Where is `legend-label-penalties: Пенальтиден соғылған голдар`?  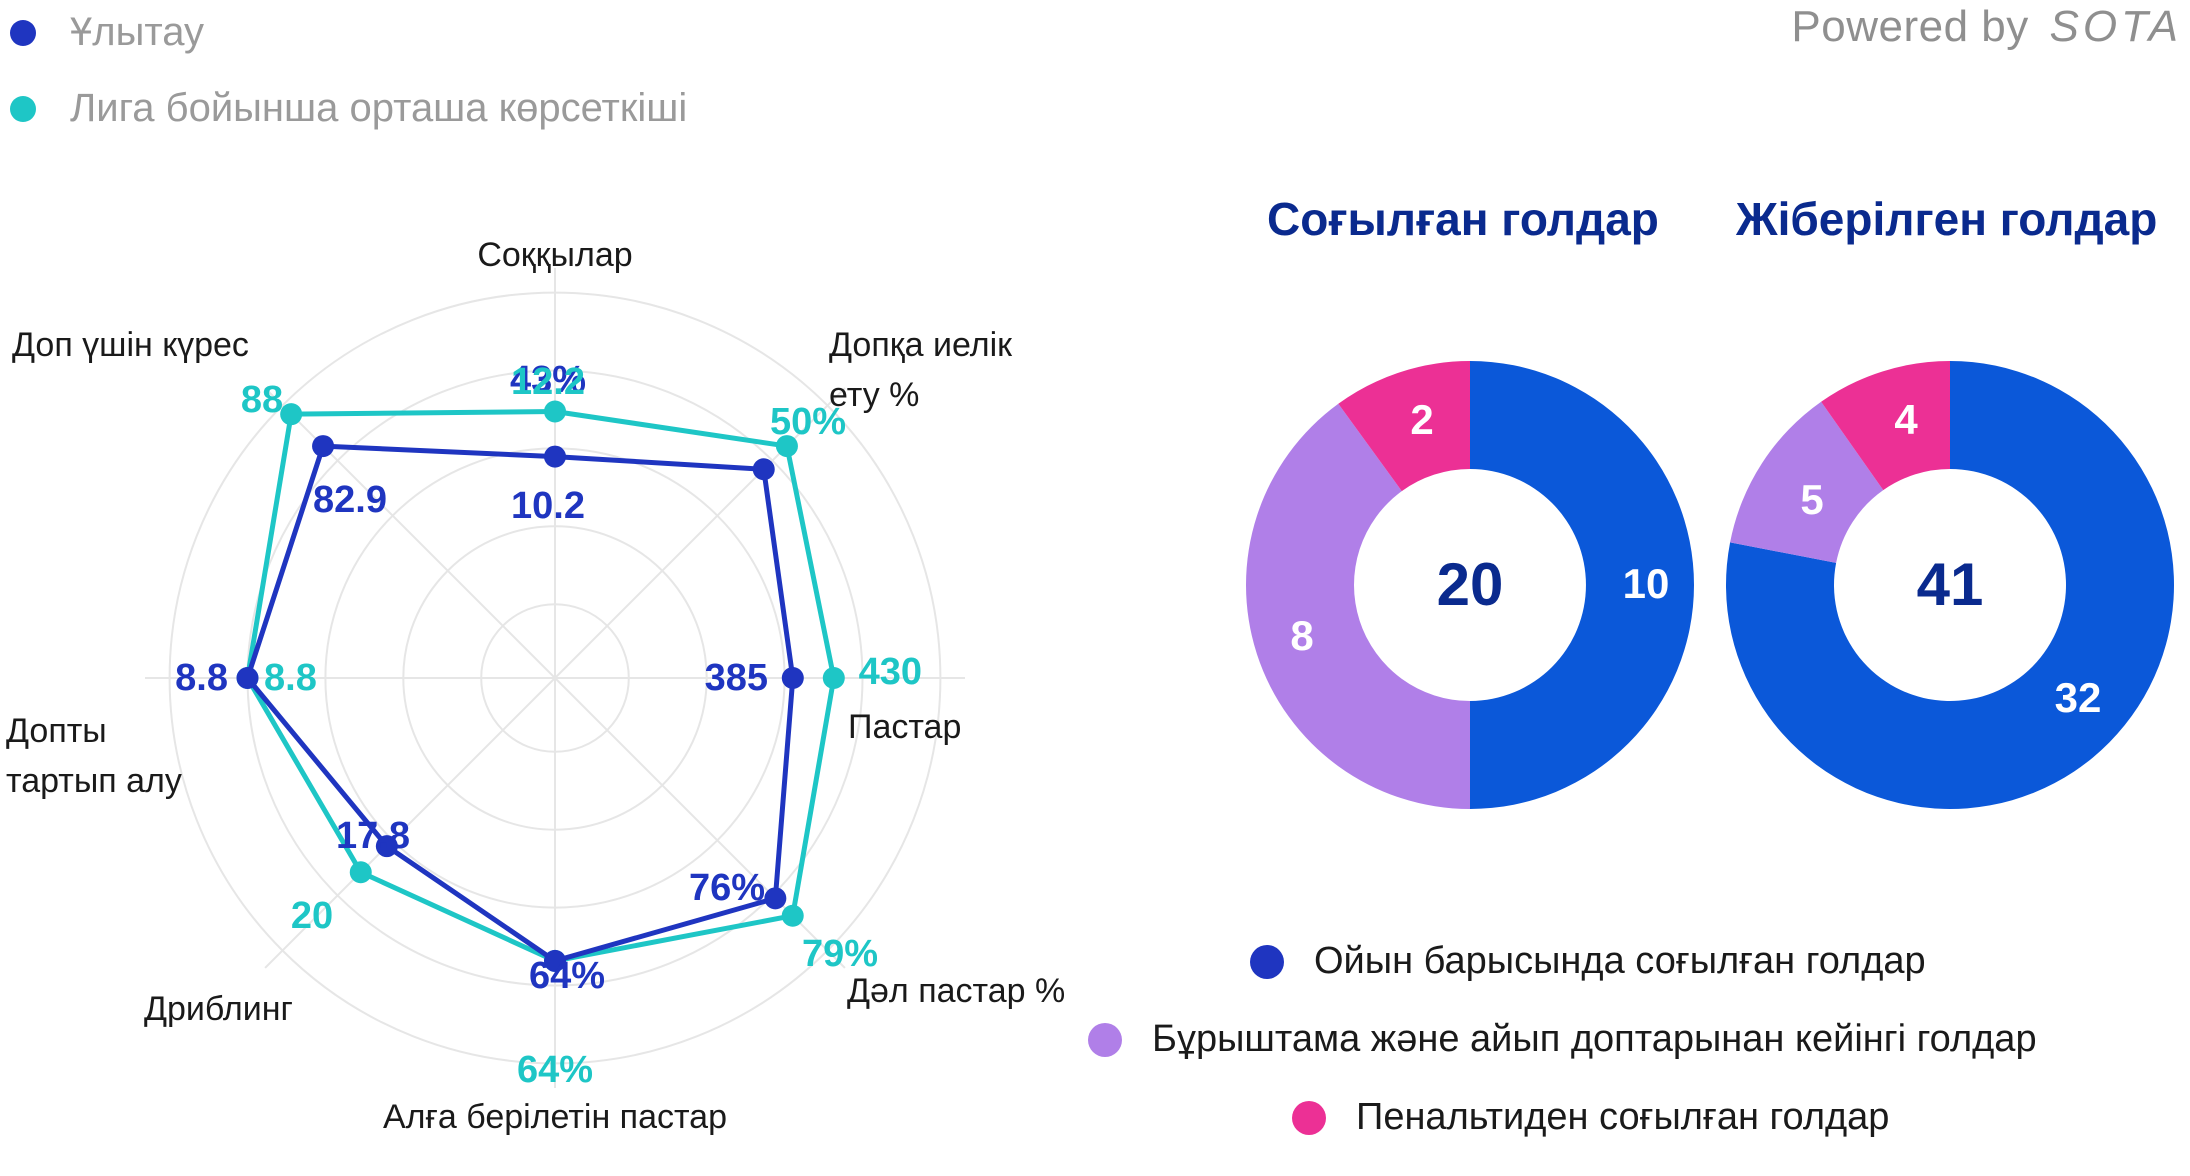 legend-label-penalties: Пенальтиден соғылған голдар is located at coordinates (1623, 1117).